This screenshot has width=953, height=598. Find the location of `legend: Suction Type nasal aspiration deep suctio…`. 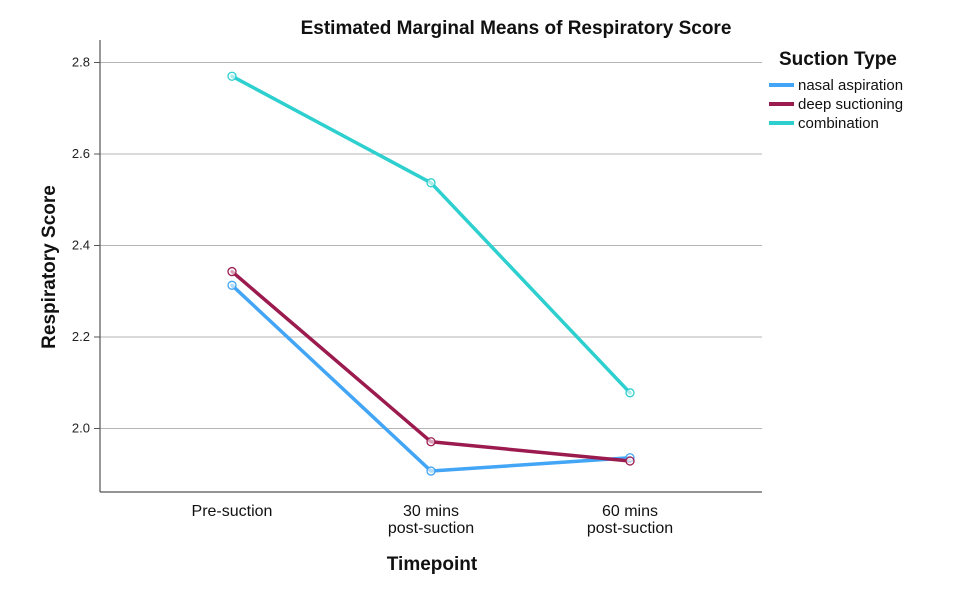

legend: Suction Type nasal aspiration deep suctio… is located at coordinates (836, 90).